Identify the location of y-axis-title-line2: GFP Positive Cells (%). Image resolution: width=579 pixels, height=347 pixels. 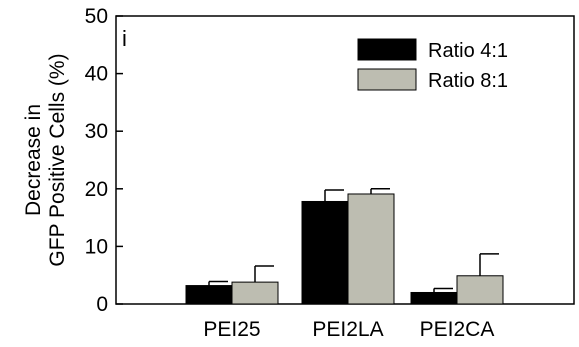
(57, 159).